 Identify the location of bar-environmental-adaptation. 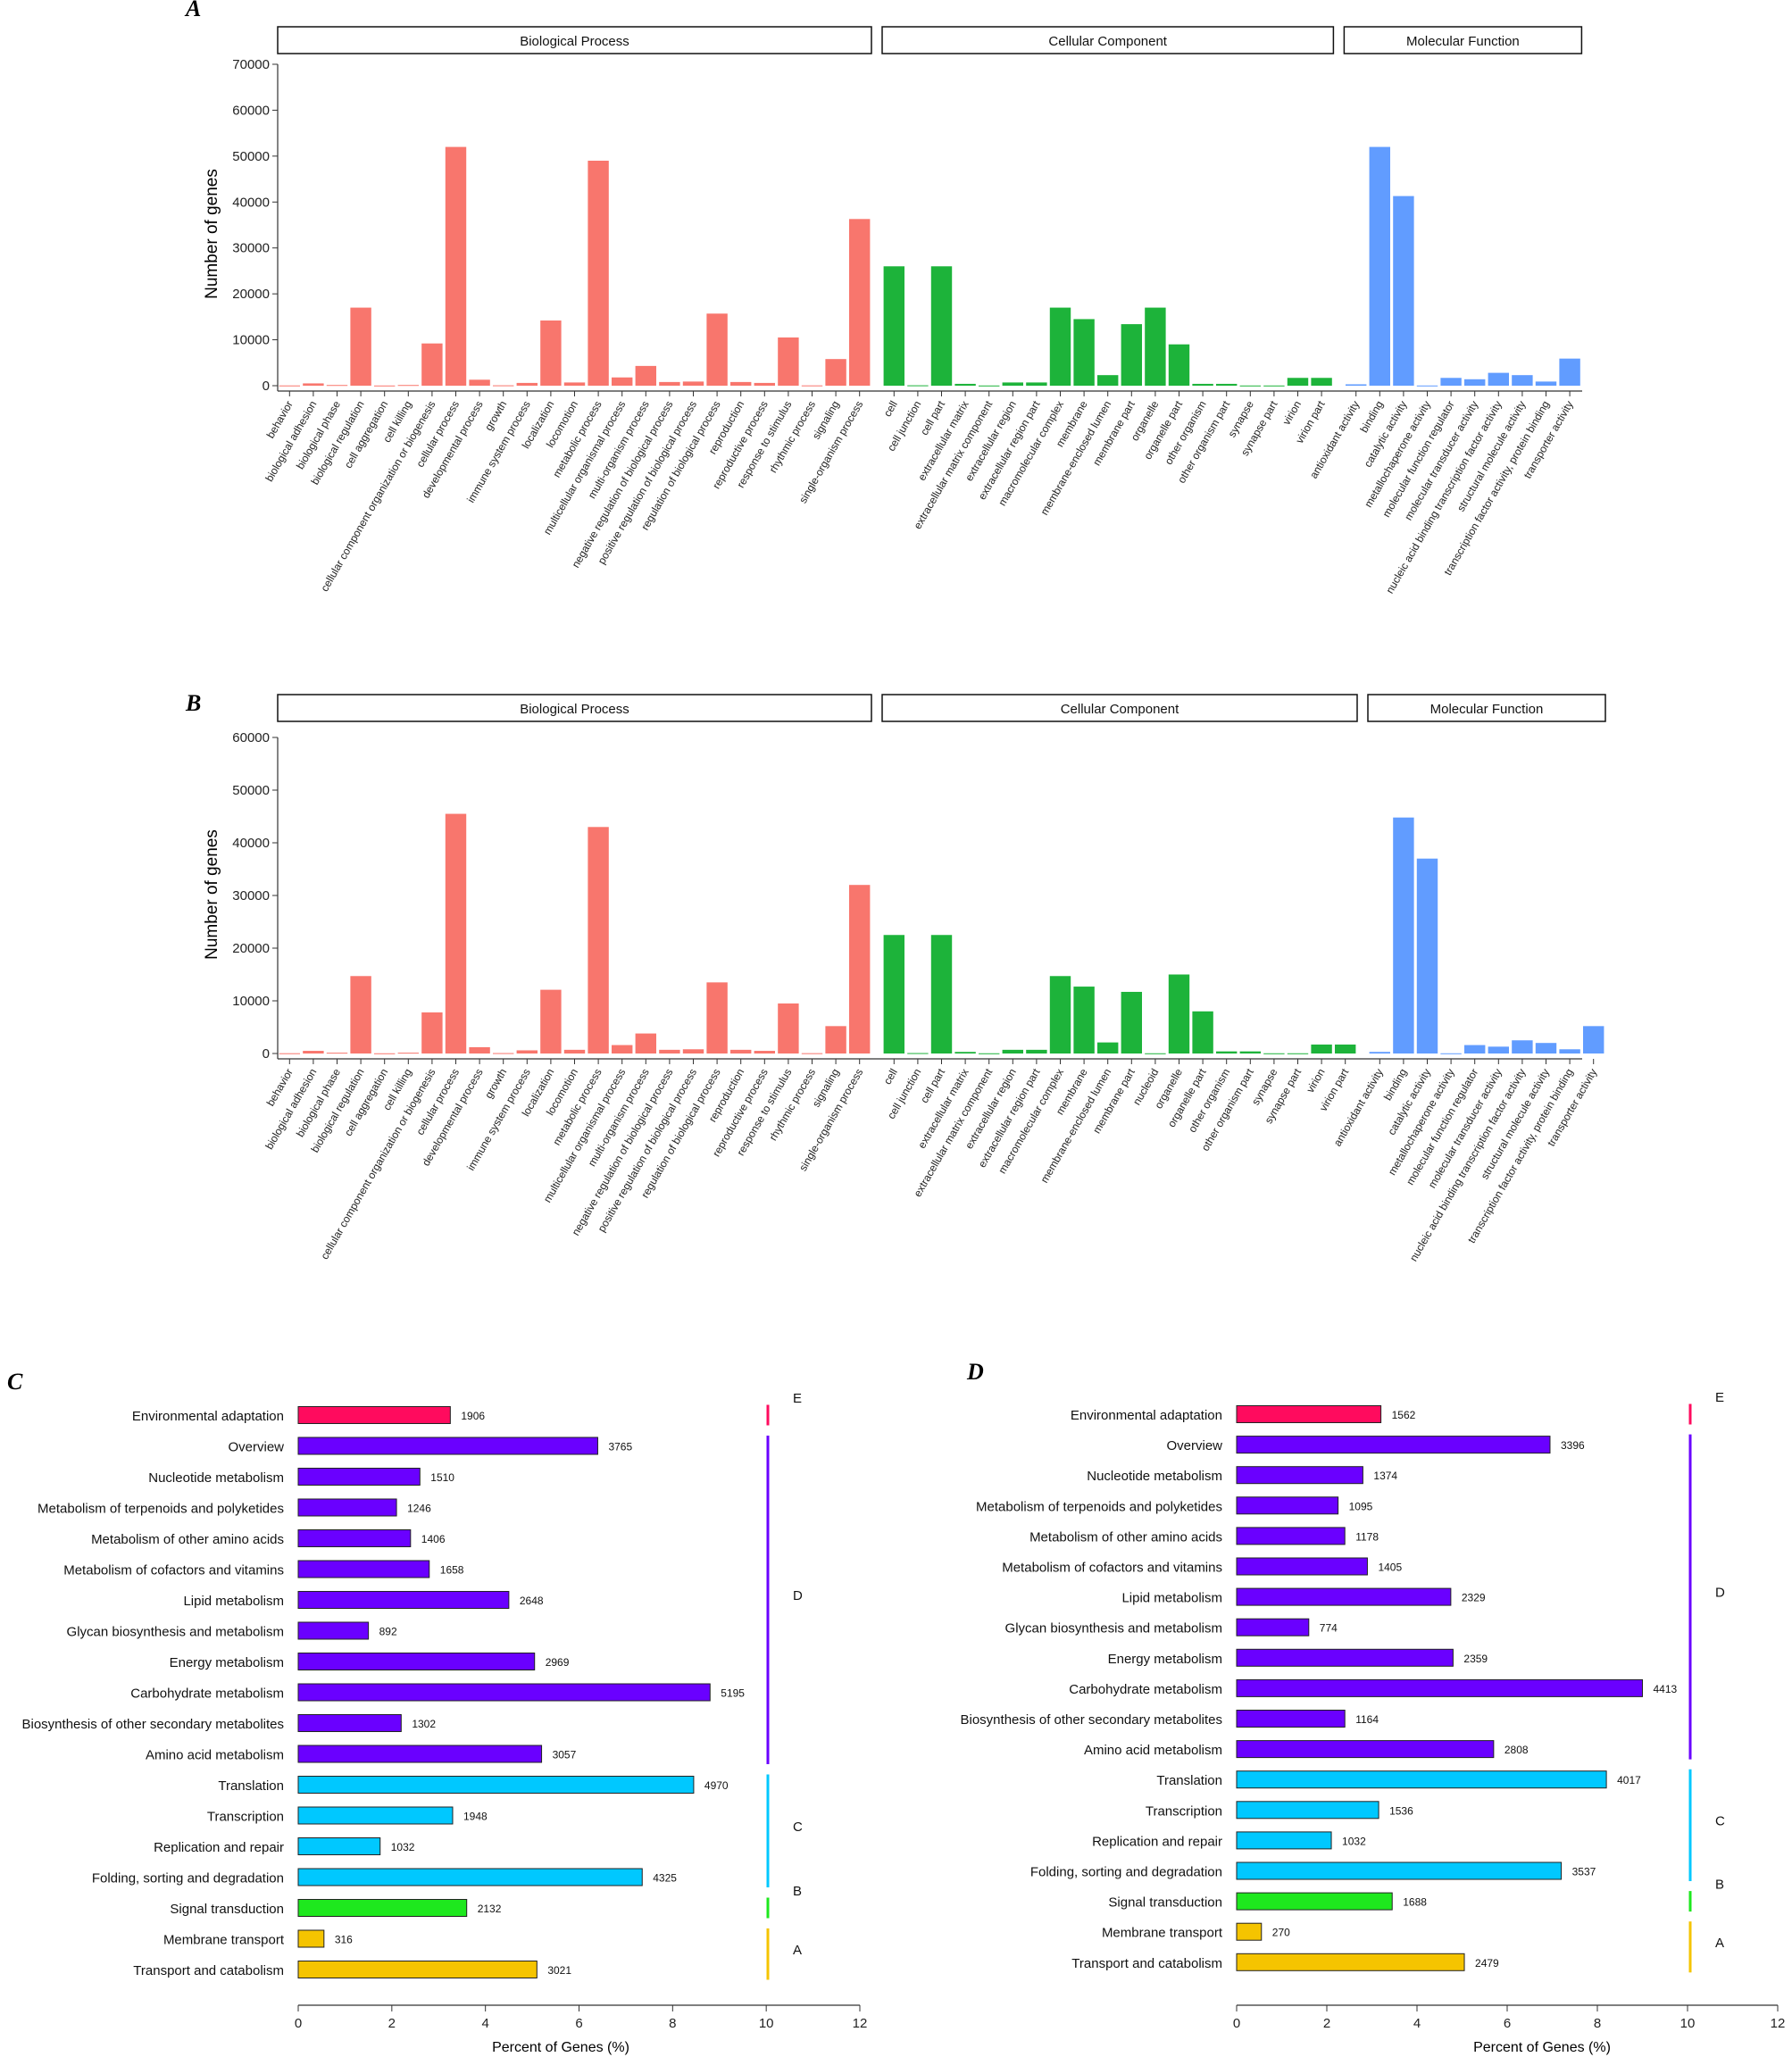
(374, 1415).